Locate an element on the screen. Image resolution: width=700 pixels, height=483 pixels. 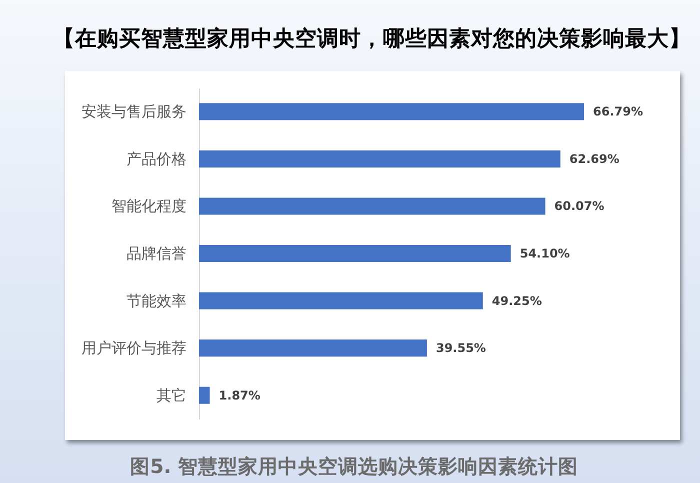
y-tick-label: 其它 is located at coordinates (171, 395).